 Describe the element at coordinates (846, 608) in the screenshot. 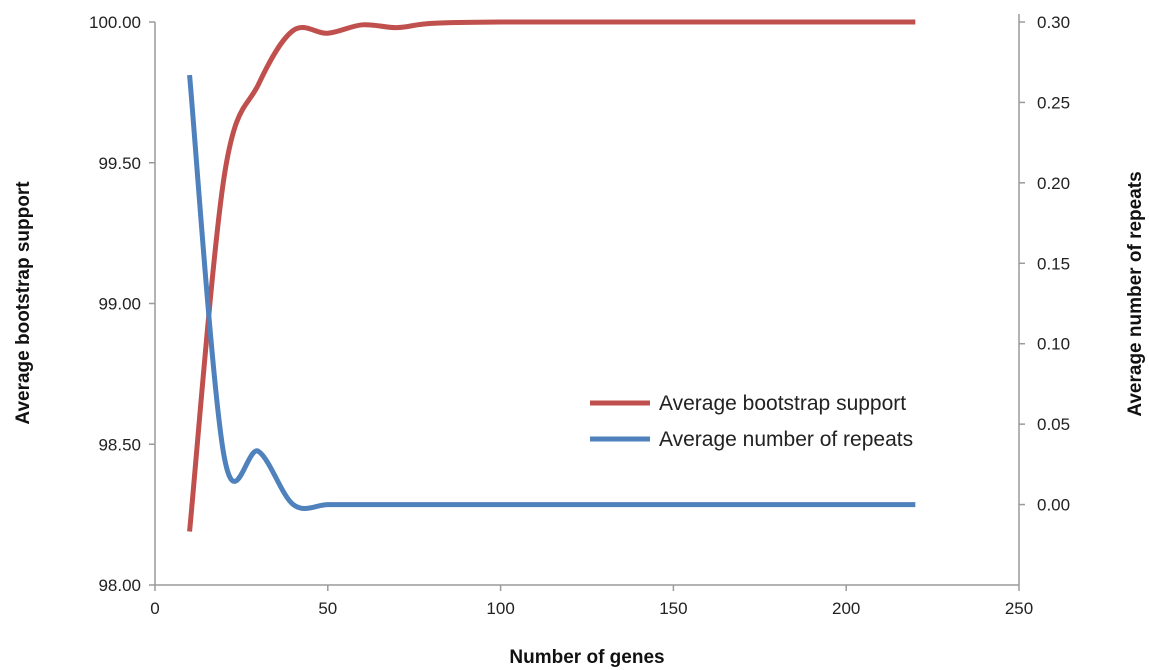

I see `x-tick-label: 200` at that location.